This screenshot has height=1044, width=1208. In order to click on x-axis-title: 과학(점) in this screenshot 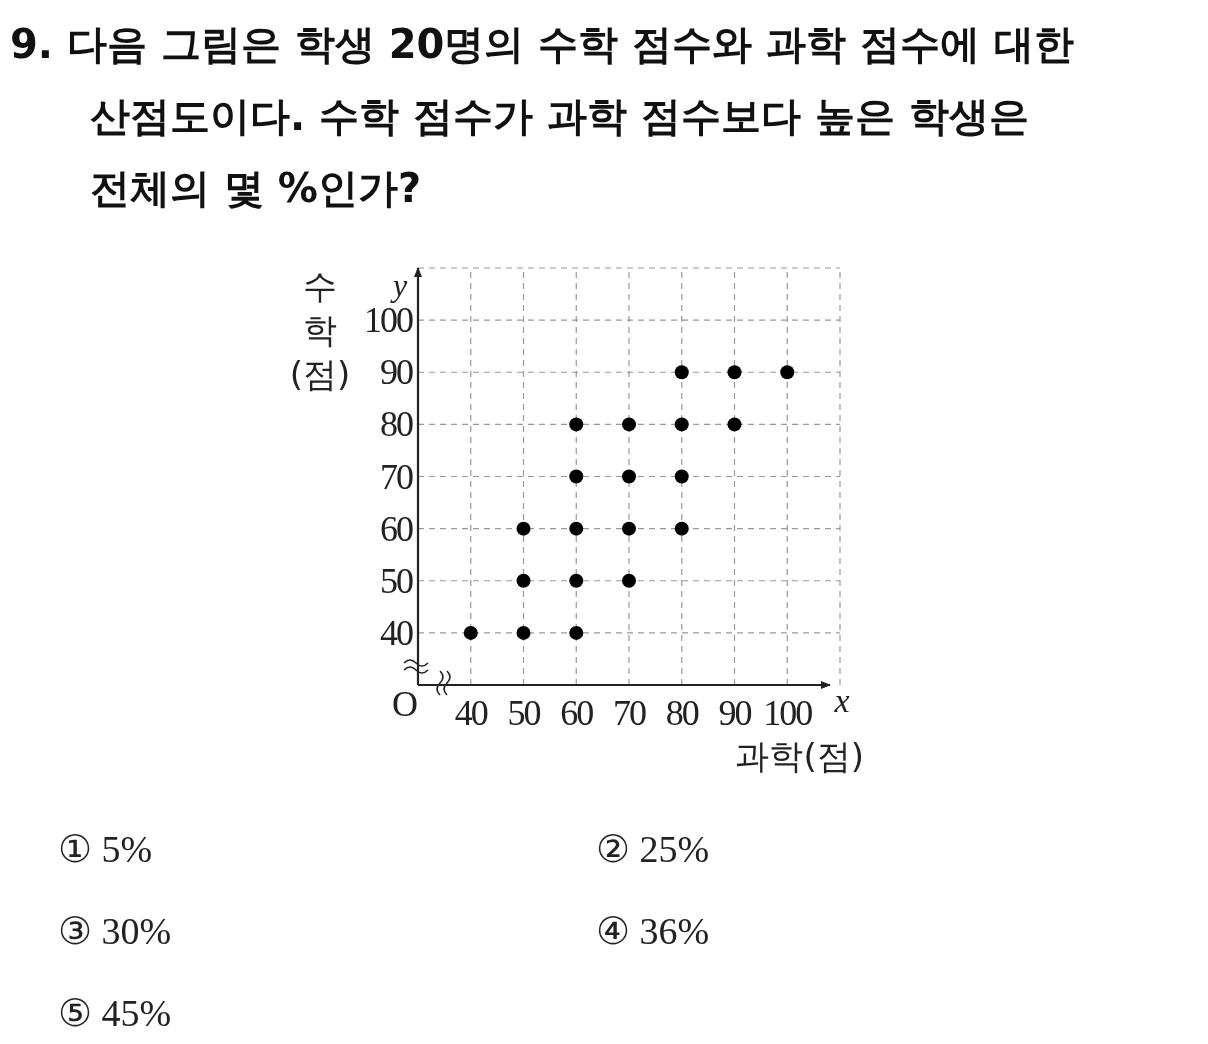, I will do `click(799, 756)`.